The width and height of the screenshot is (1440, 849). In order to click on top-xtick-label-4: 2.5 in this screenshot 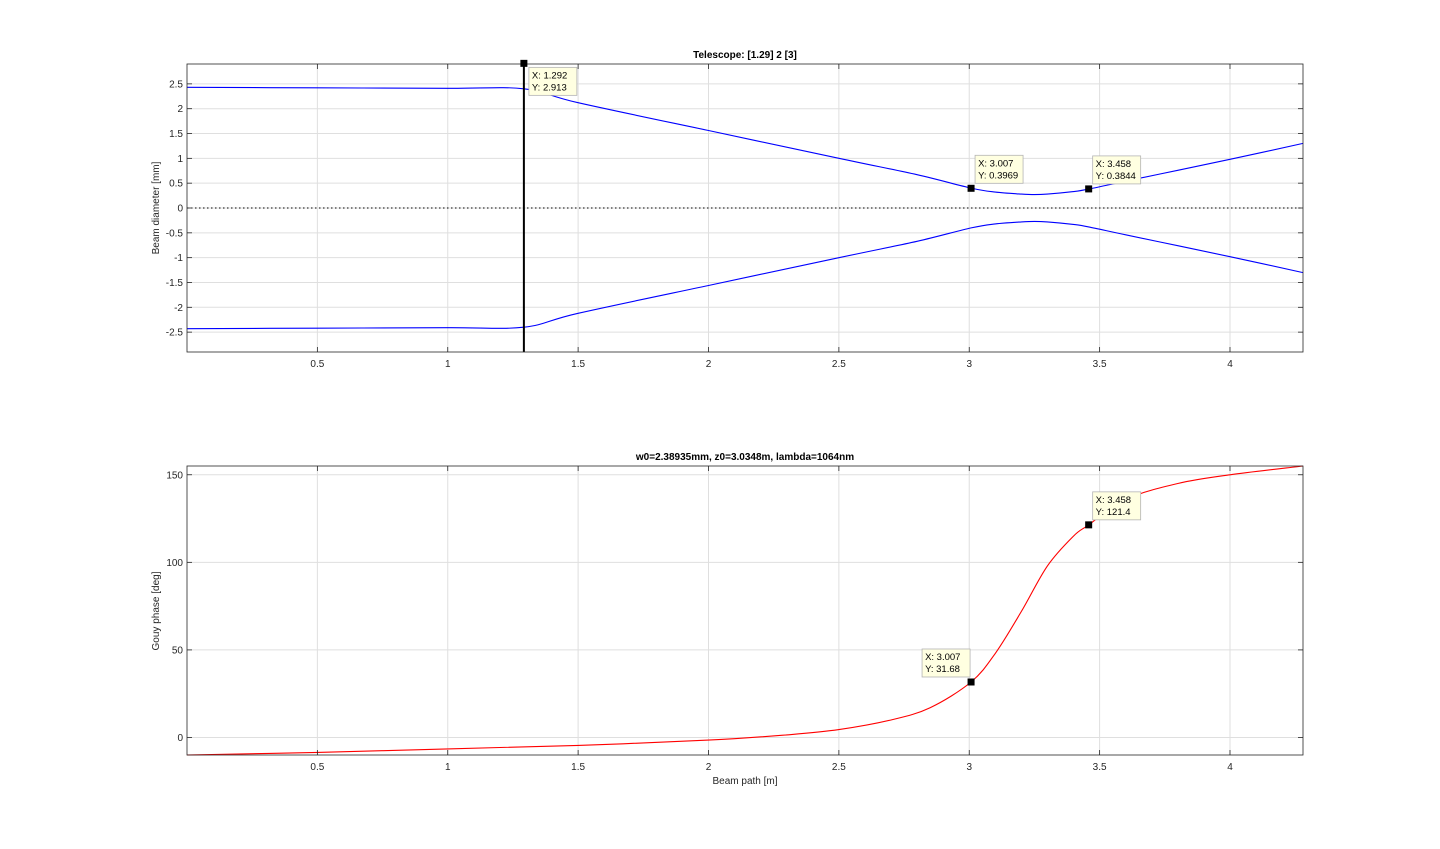, I will do `click(839, 364)`.